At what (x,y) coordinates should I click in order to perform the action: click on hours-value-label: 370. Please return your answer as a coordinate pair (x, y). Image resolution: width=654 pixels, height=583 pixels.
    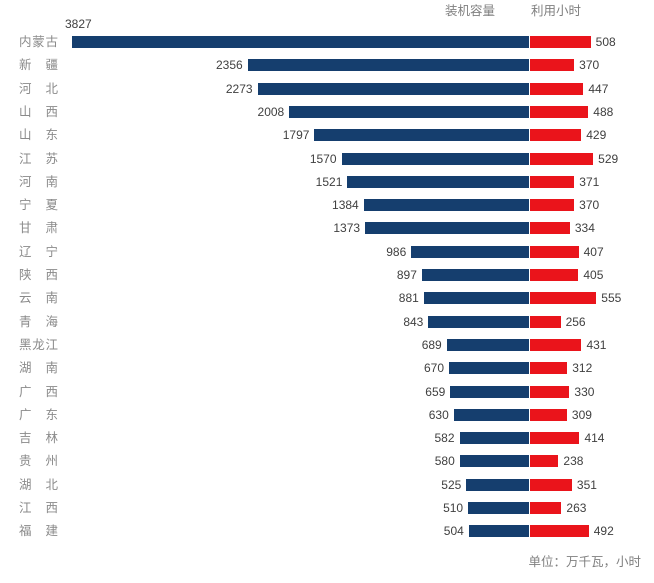
    Looking at the image, I should click on (589, 205).